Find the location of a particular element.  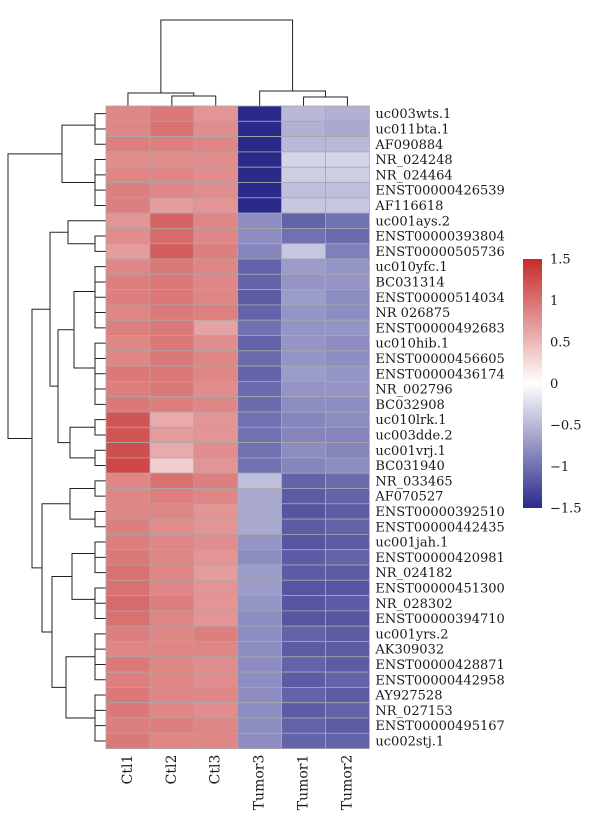

row-label: uc001yrs.2 is located at coordinates (411, 634).